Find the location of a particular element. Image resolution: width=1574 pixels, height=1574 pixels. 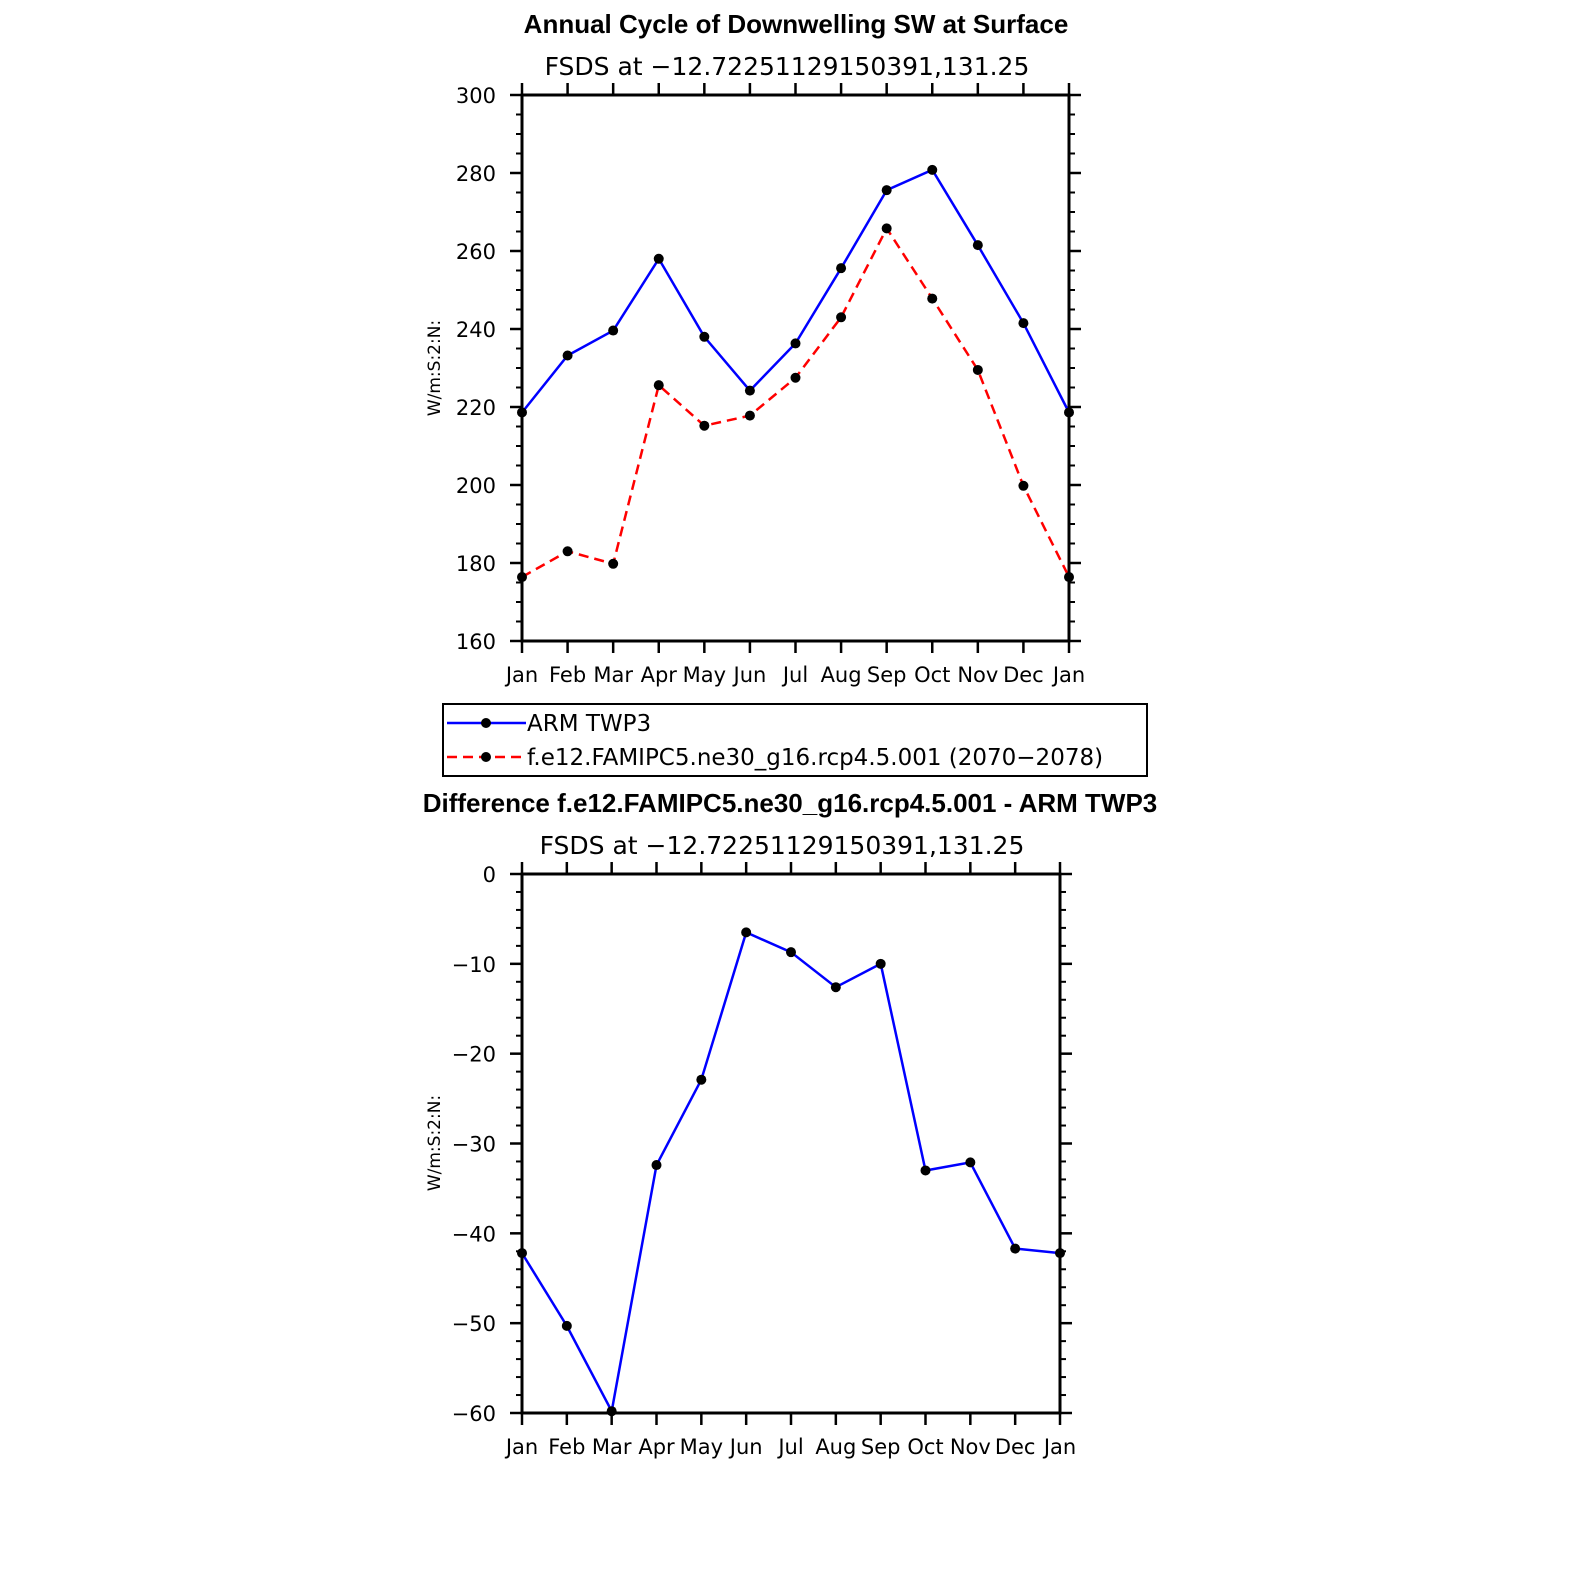

y-tick-label: 180 is located at coordinates (476, 564).